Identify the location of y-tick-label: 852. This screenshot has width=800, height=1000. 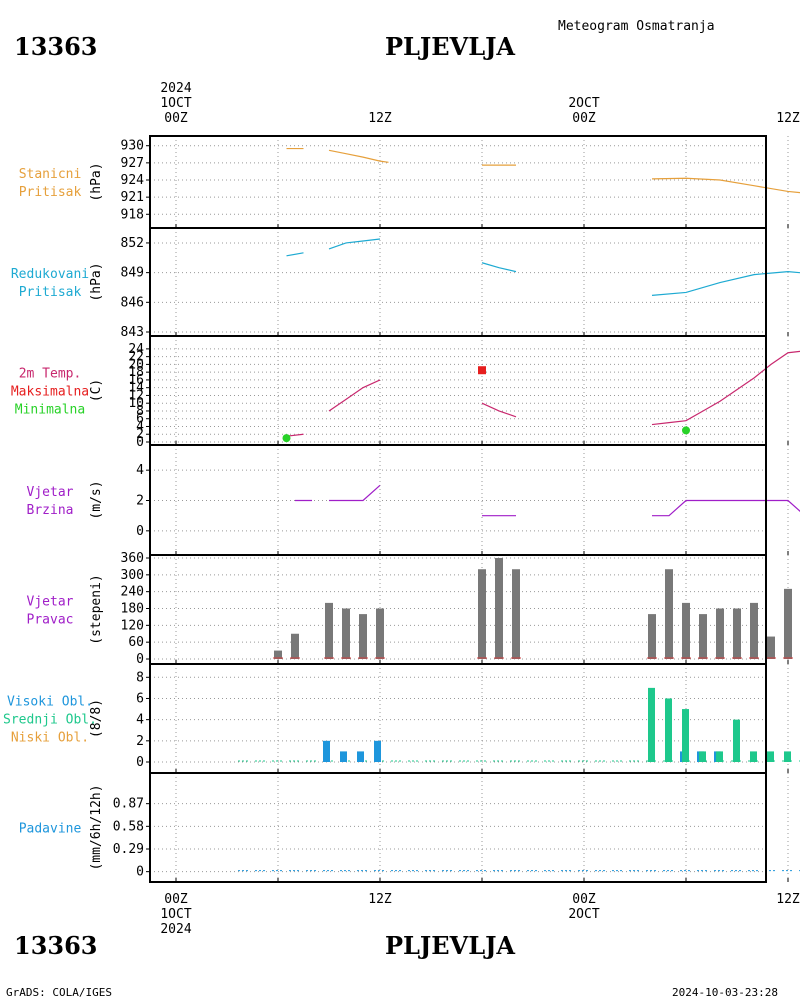
(132, 243).